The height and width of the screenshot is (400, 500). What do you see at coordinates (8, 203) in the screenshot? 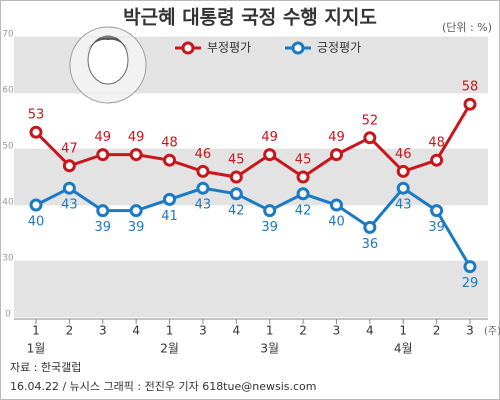
I see `y-tick-label: 40` at bounding box center [8, 203].